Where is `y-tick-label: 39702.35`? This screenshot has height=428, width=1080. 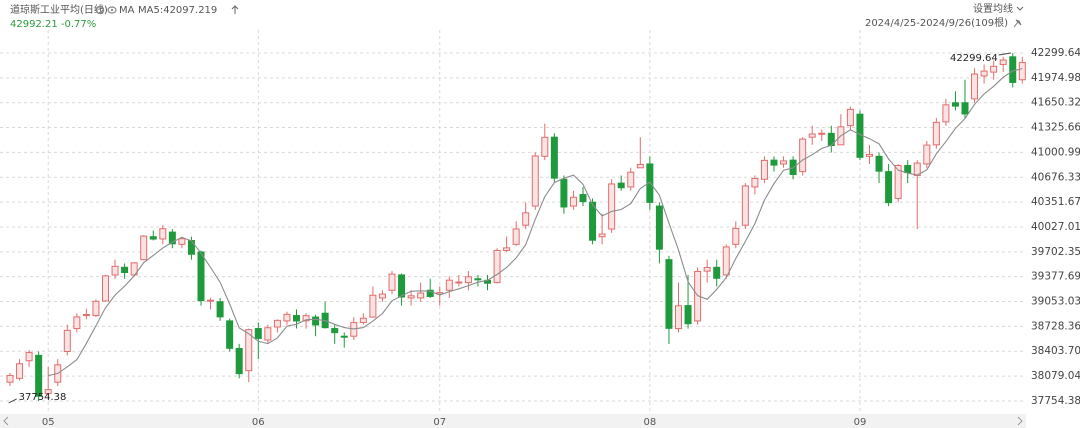 y-tick-label: 39702.35 is located at coordinates (1055, 252).